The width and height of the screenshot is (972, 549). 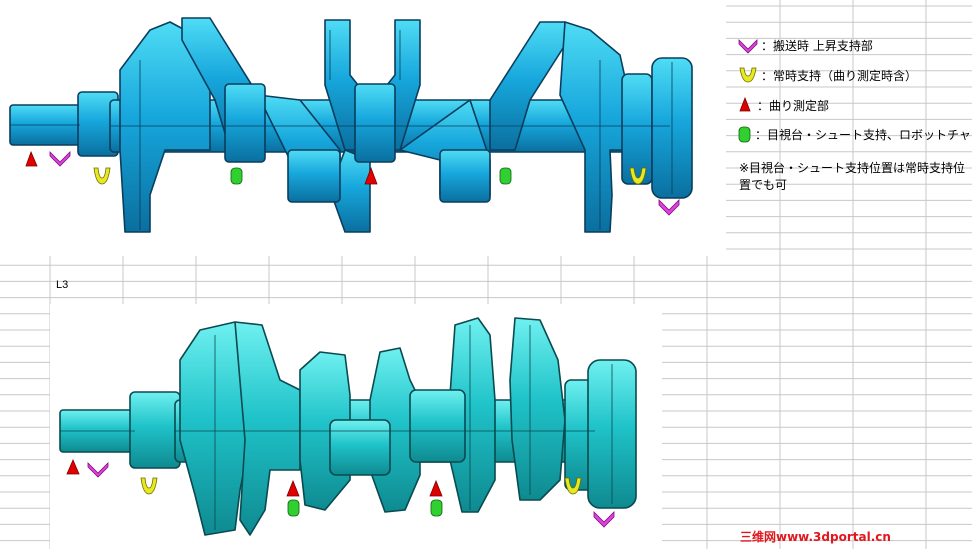 I want to click on svg-text: ：曲り測定部, so click(x=793, y=105).